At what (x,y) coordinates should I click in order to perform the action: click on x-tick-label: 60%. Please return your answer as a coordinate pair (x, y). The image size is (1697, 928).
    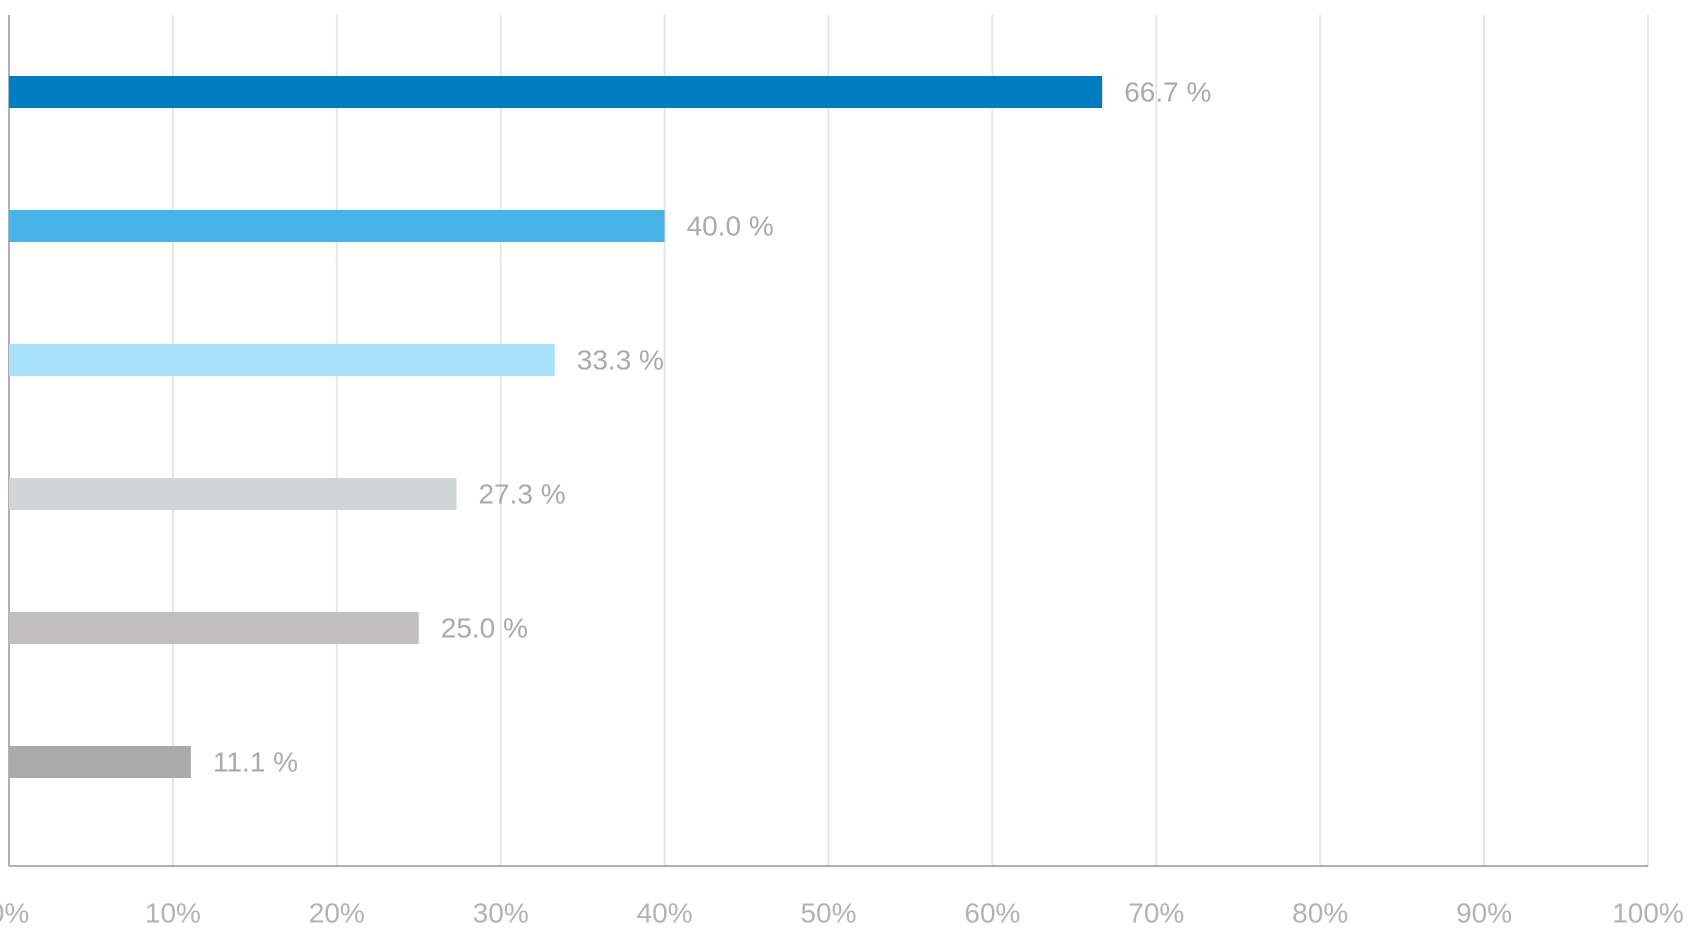
    Looking at the image, I should click on (992, 912).